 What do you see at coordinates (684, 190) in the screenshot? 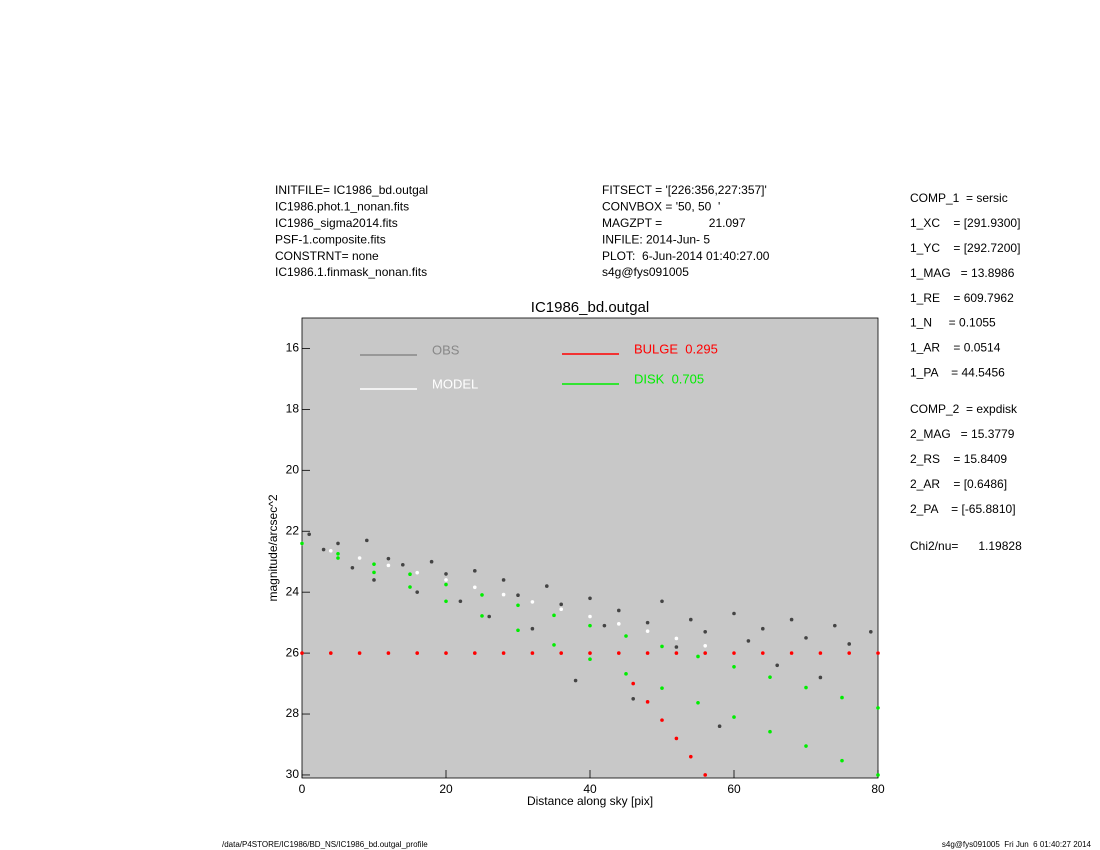
I see `header-text: FITSECT = '[226:356,227:357]'` at bounding box center [684, 190].